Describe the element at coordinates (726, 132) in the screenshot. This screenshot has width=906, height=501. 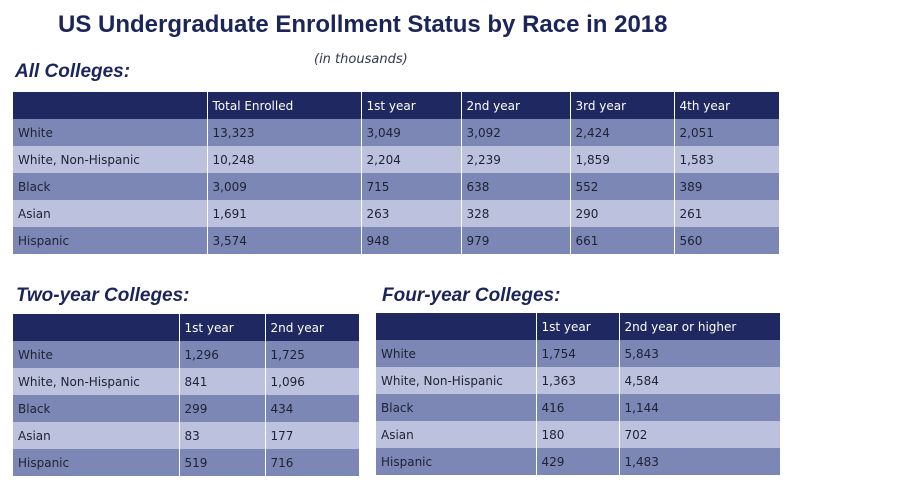
I see `table-cell: 2,051` at that location.